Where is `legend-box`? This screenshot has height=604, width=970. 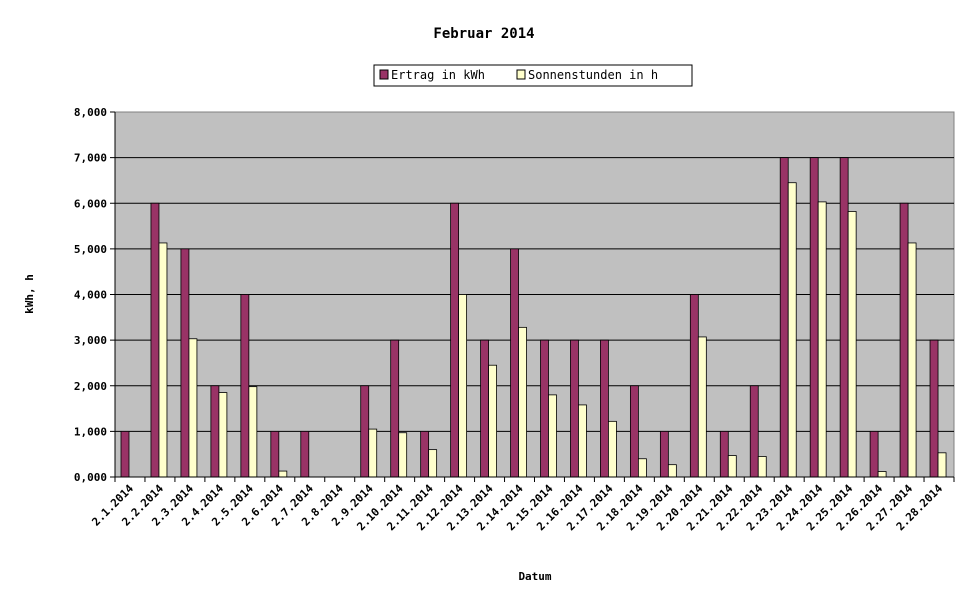
legend-box is located at coordinates (533, 75).